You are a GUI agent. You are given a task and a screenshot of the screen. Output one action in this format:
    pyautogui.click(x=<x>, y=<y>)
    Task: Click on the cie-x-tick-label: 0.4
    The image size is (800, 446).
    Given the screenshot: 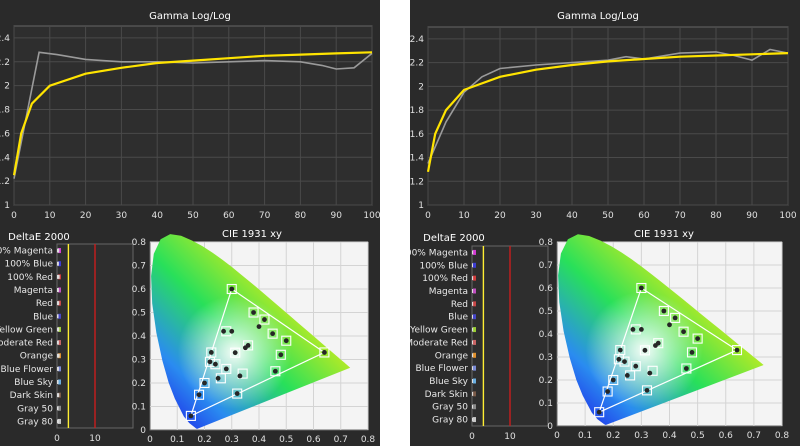 What is the action you would take?
    pyautogui.click(x=259, y=440)
    